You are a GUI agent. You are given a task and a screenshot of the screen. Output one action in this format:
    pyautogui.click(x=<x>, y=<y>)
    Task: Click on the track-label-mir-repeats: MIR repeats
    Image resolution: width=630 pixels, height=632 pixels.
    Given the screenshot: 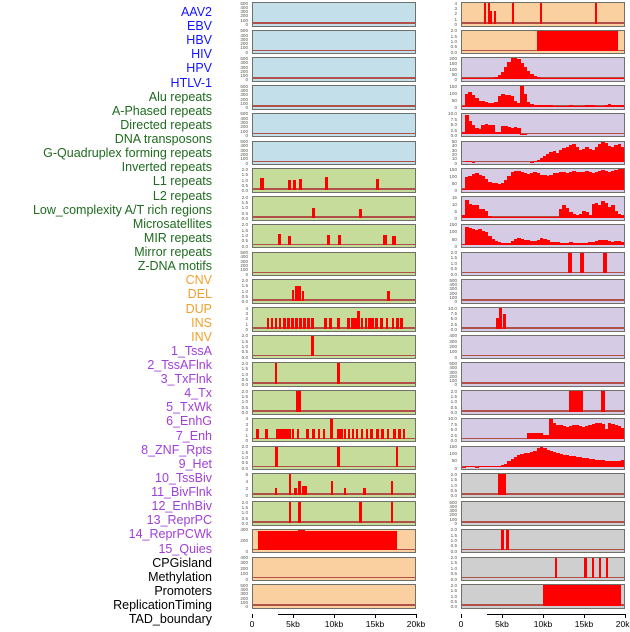 What is the action you would take?
    pyautogui.click(x=177, y=237)
    